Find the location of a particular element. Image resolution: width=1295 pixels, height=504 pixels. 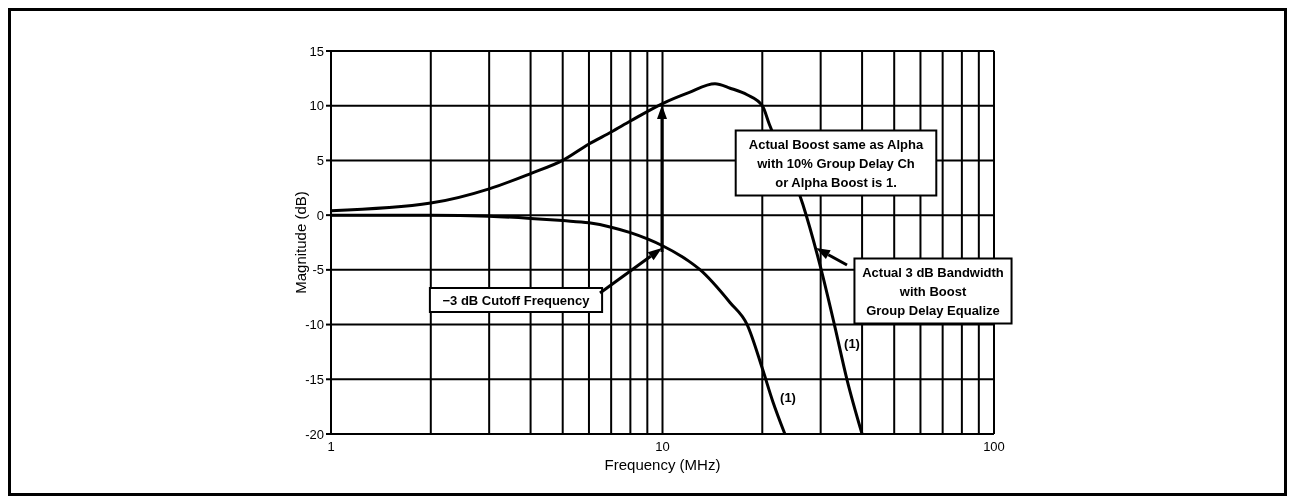

x-tick-label: 100 is located at coordinates (994, 447).